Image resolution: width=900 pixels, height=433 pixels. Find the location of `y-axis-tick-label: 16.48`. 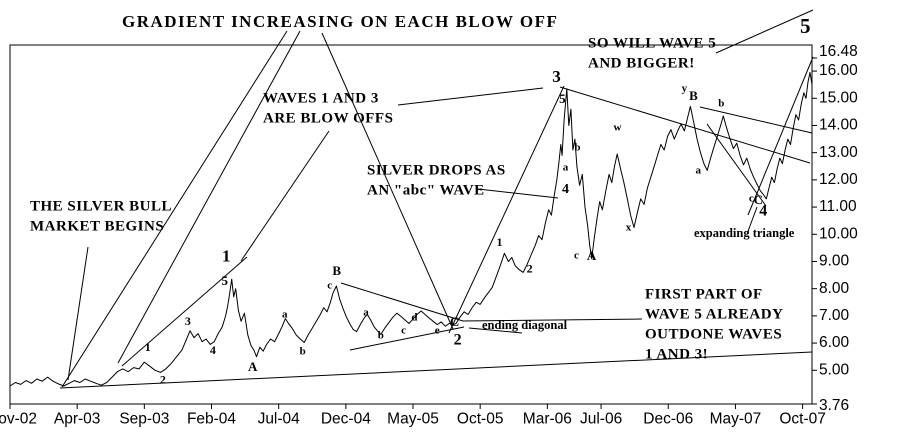

y-axis-tick-label: 16.48 is located at coordinates (838, 51).